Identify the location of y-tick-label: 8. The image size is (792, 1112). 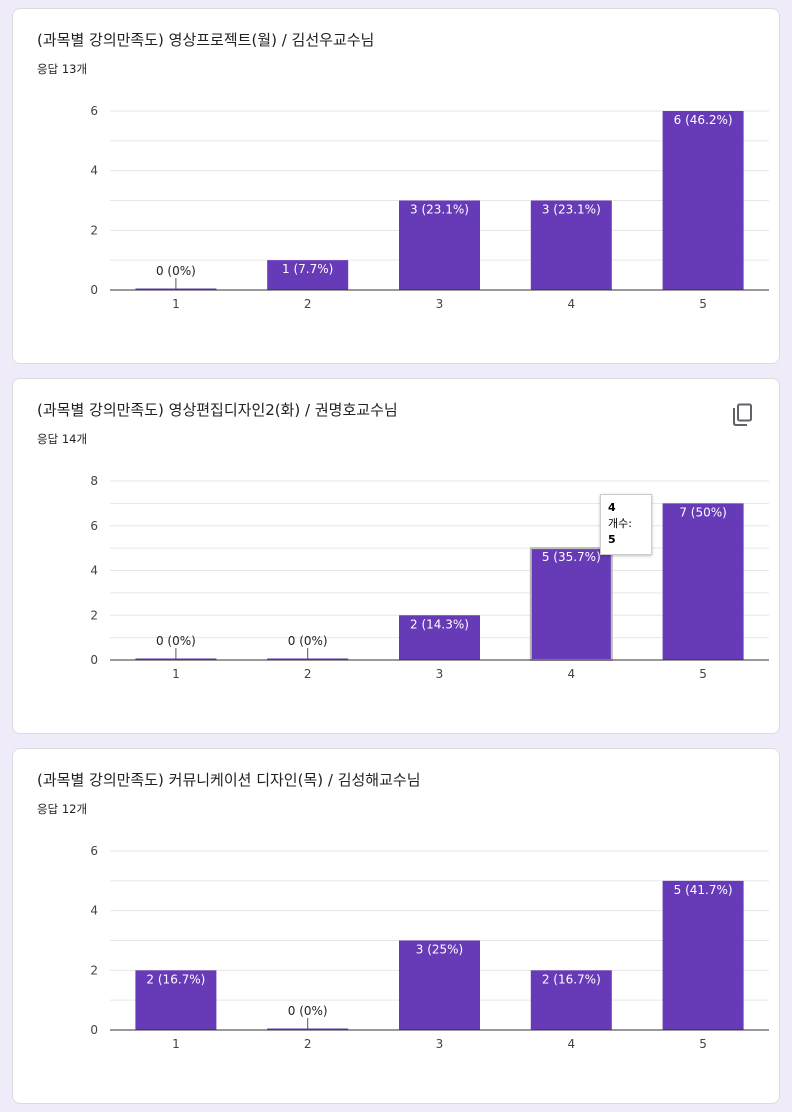
(94, 481).